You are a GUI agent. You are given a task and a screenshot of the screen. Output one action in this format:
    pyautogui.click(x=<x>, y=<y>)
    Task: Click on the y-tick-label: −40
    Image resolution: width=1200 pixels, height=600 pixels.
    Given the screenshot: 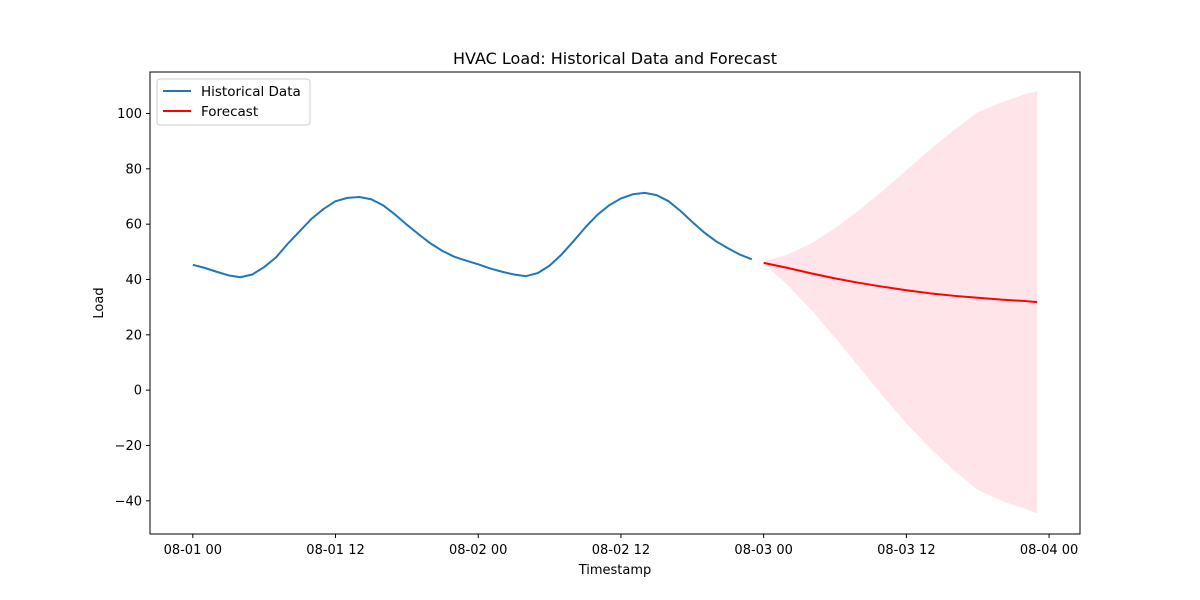 What is the action you would take?
    pyautogui.click(x=128, y=501)
    